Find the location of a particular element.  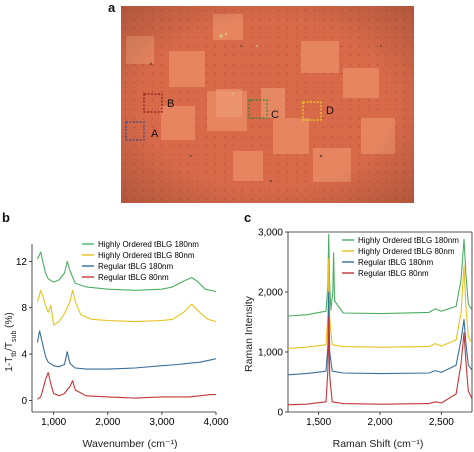

y-tick-label: 2,000 is located at coordinates (270, 293).